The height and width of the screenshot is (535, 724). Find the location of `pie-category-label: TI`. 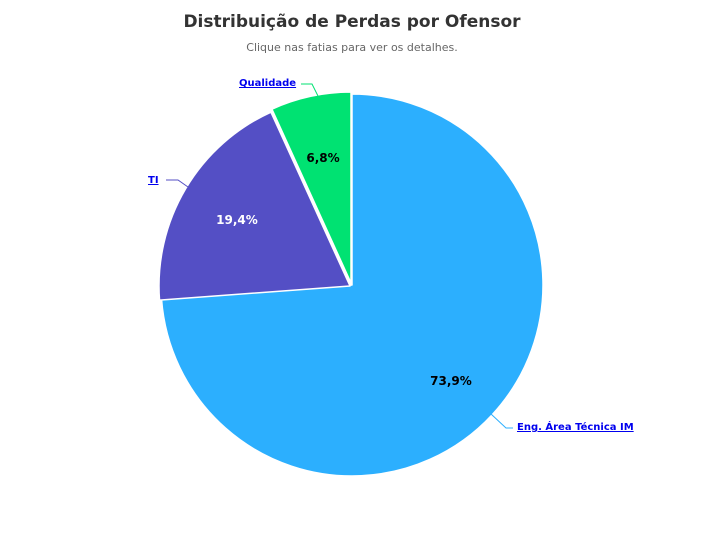

pie-category-label: TI is located at coordinates (153, 180).